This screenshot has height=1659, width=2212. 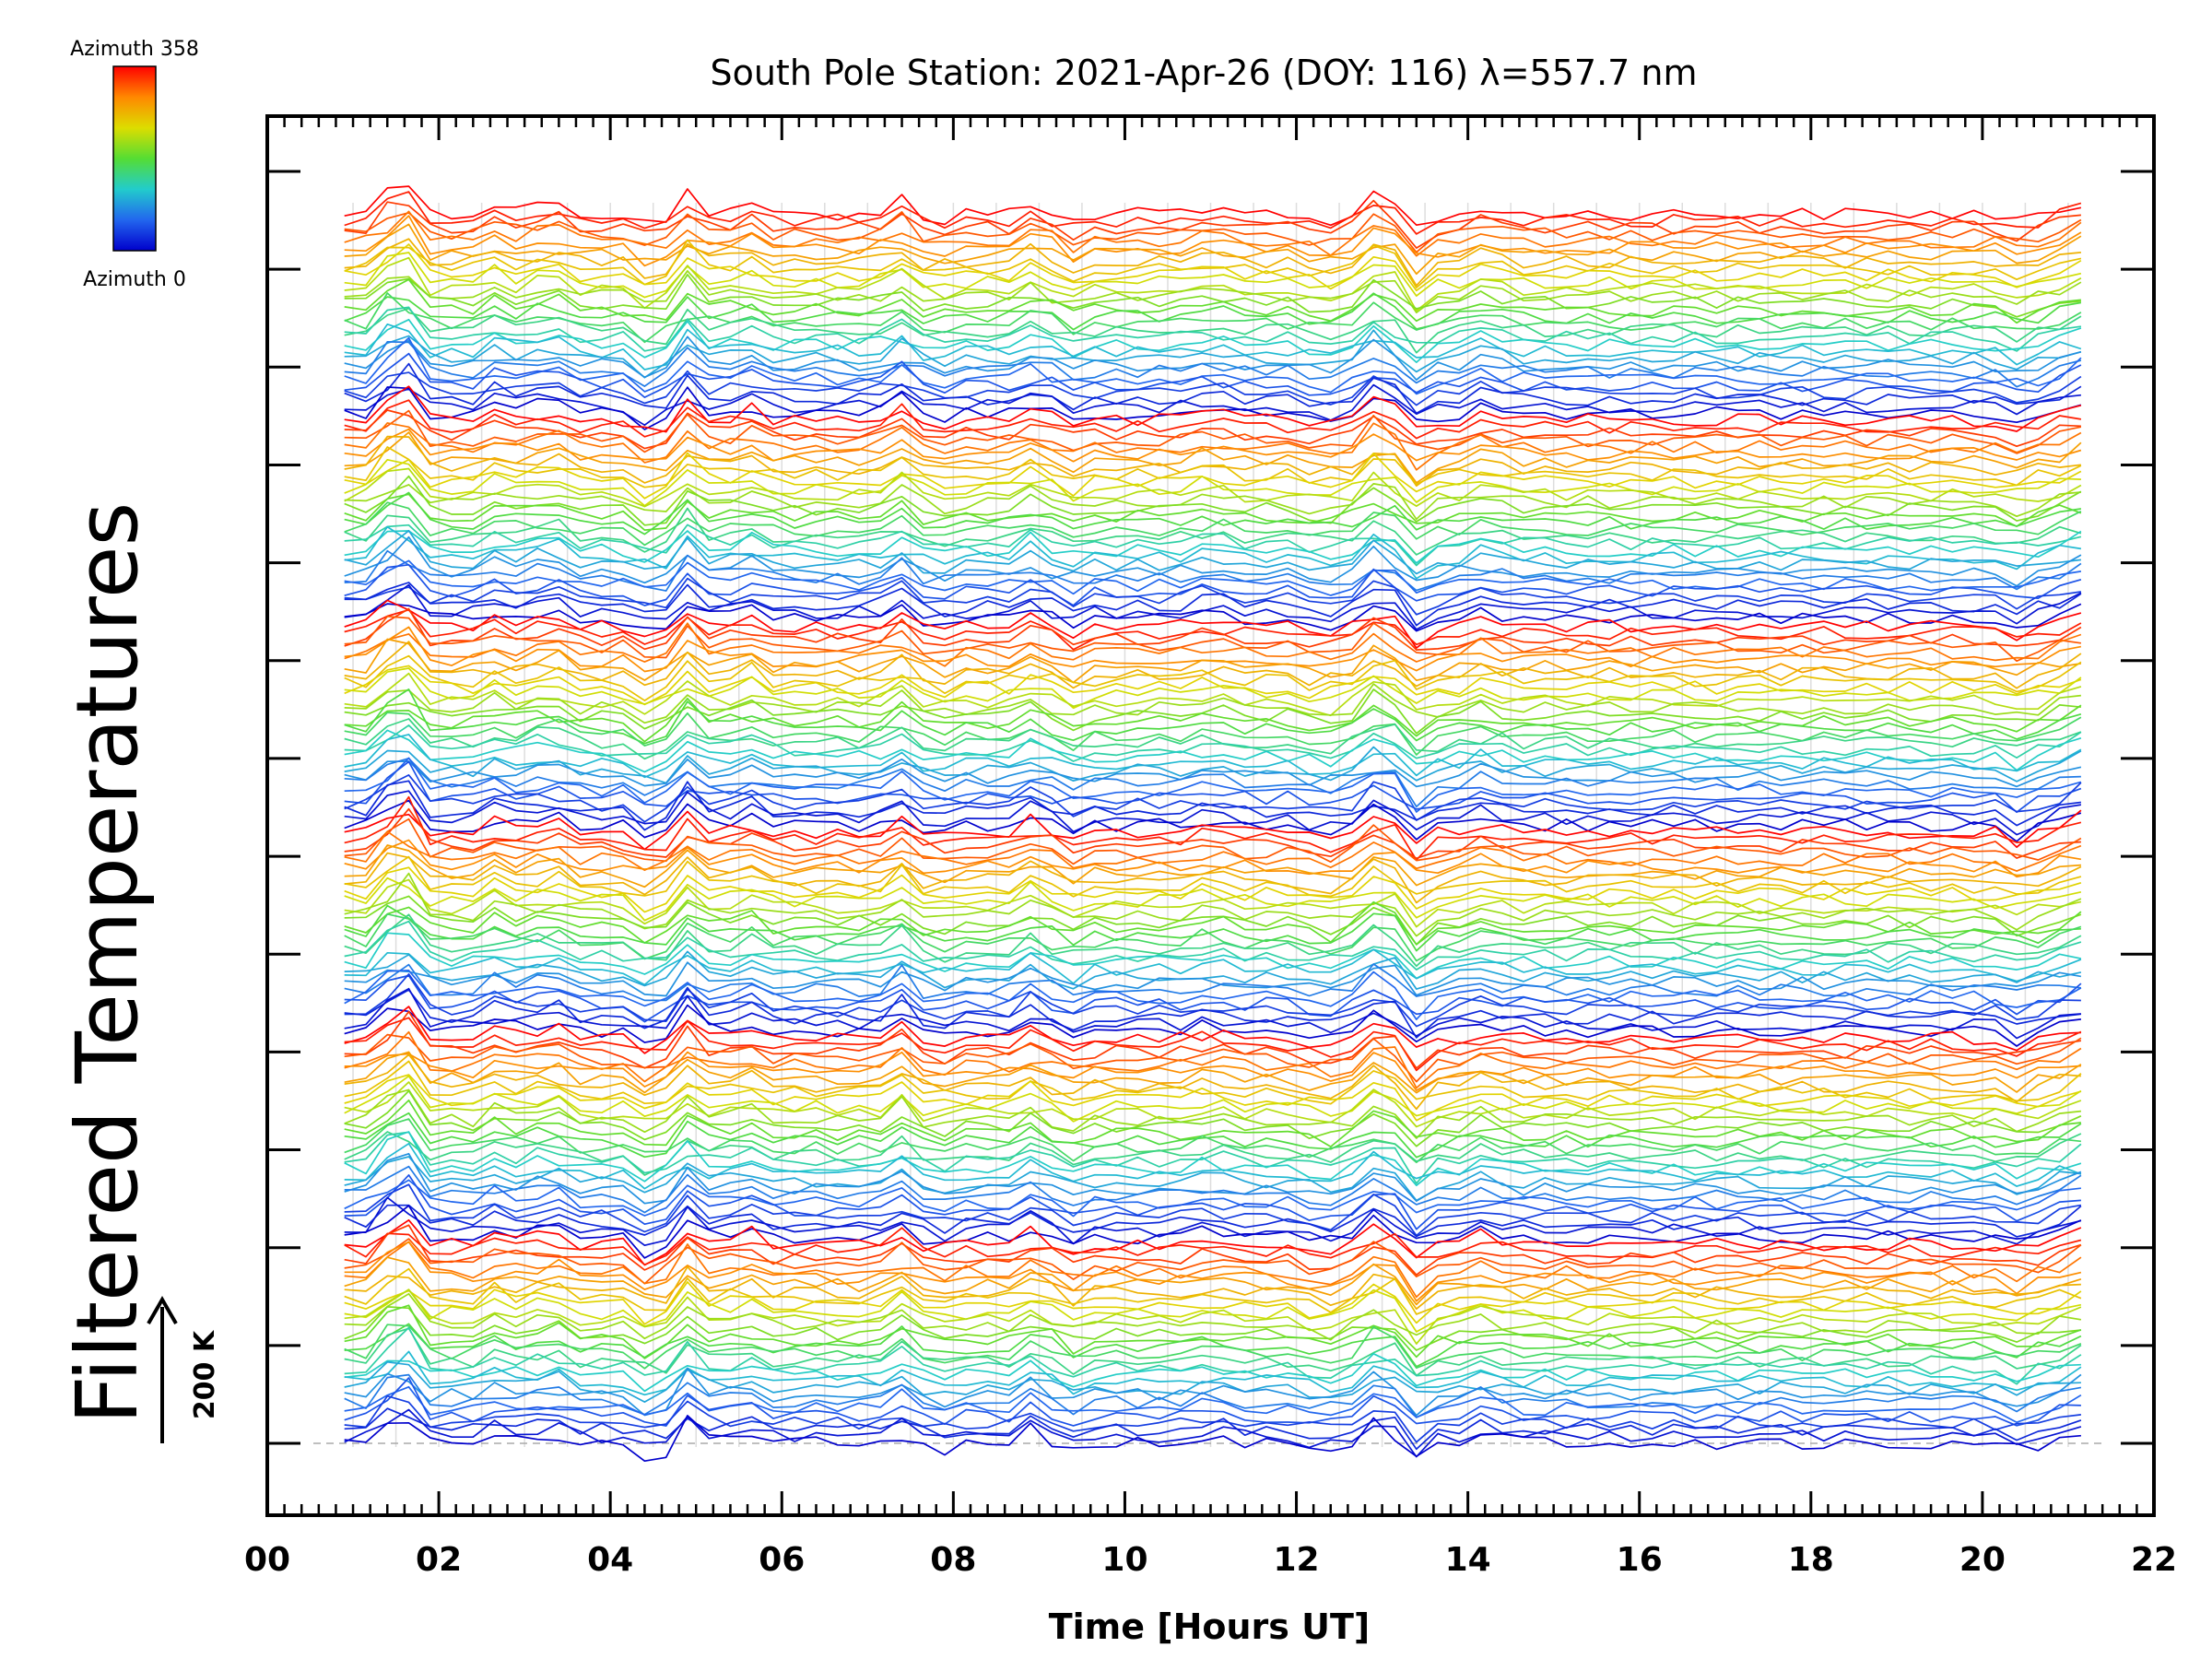 What do you see at coordinates (1210, 1560) in the screenshot?
I see `x-tick-labels: 00 02 04 06 08 10 12 14 16 18 20 22` at bounding box center [1210, 1560].